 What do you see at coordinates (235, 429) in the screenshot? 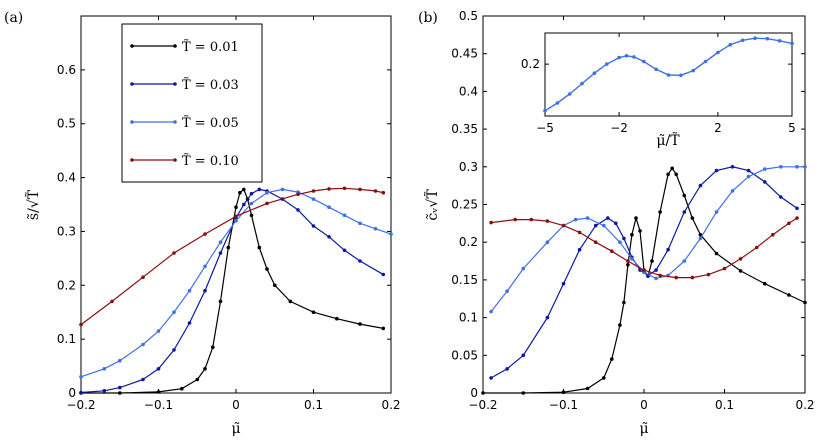
I see `panel-a-xlabel: μ̃` at bounding box center [235, 429].